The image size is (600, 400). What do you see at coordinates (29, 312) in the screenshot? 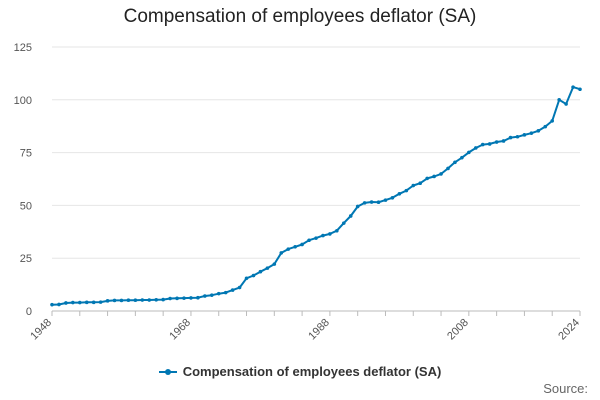
I see `y-tick-label: 0` at bounding box center [29, 312].